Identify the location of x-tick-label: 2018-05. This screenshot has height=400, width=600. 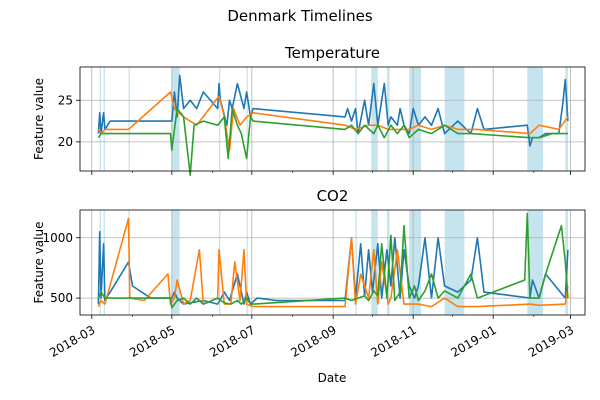
(152, 341).